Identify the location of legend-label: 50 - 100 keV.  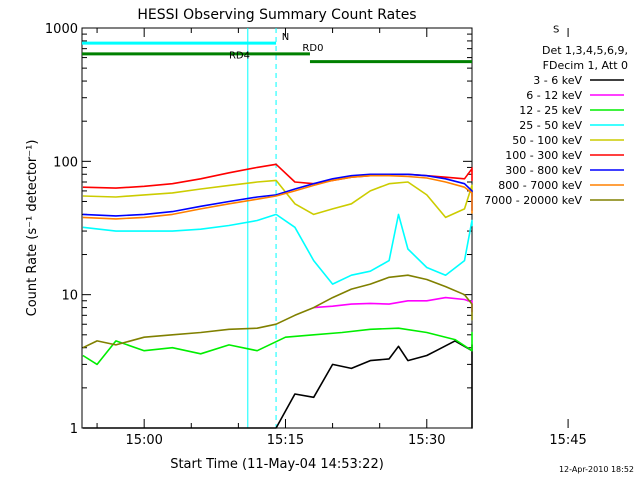
(547, 140).